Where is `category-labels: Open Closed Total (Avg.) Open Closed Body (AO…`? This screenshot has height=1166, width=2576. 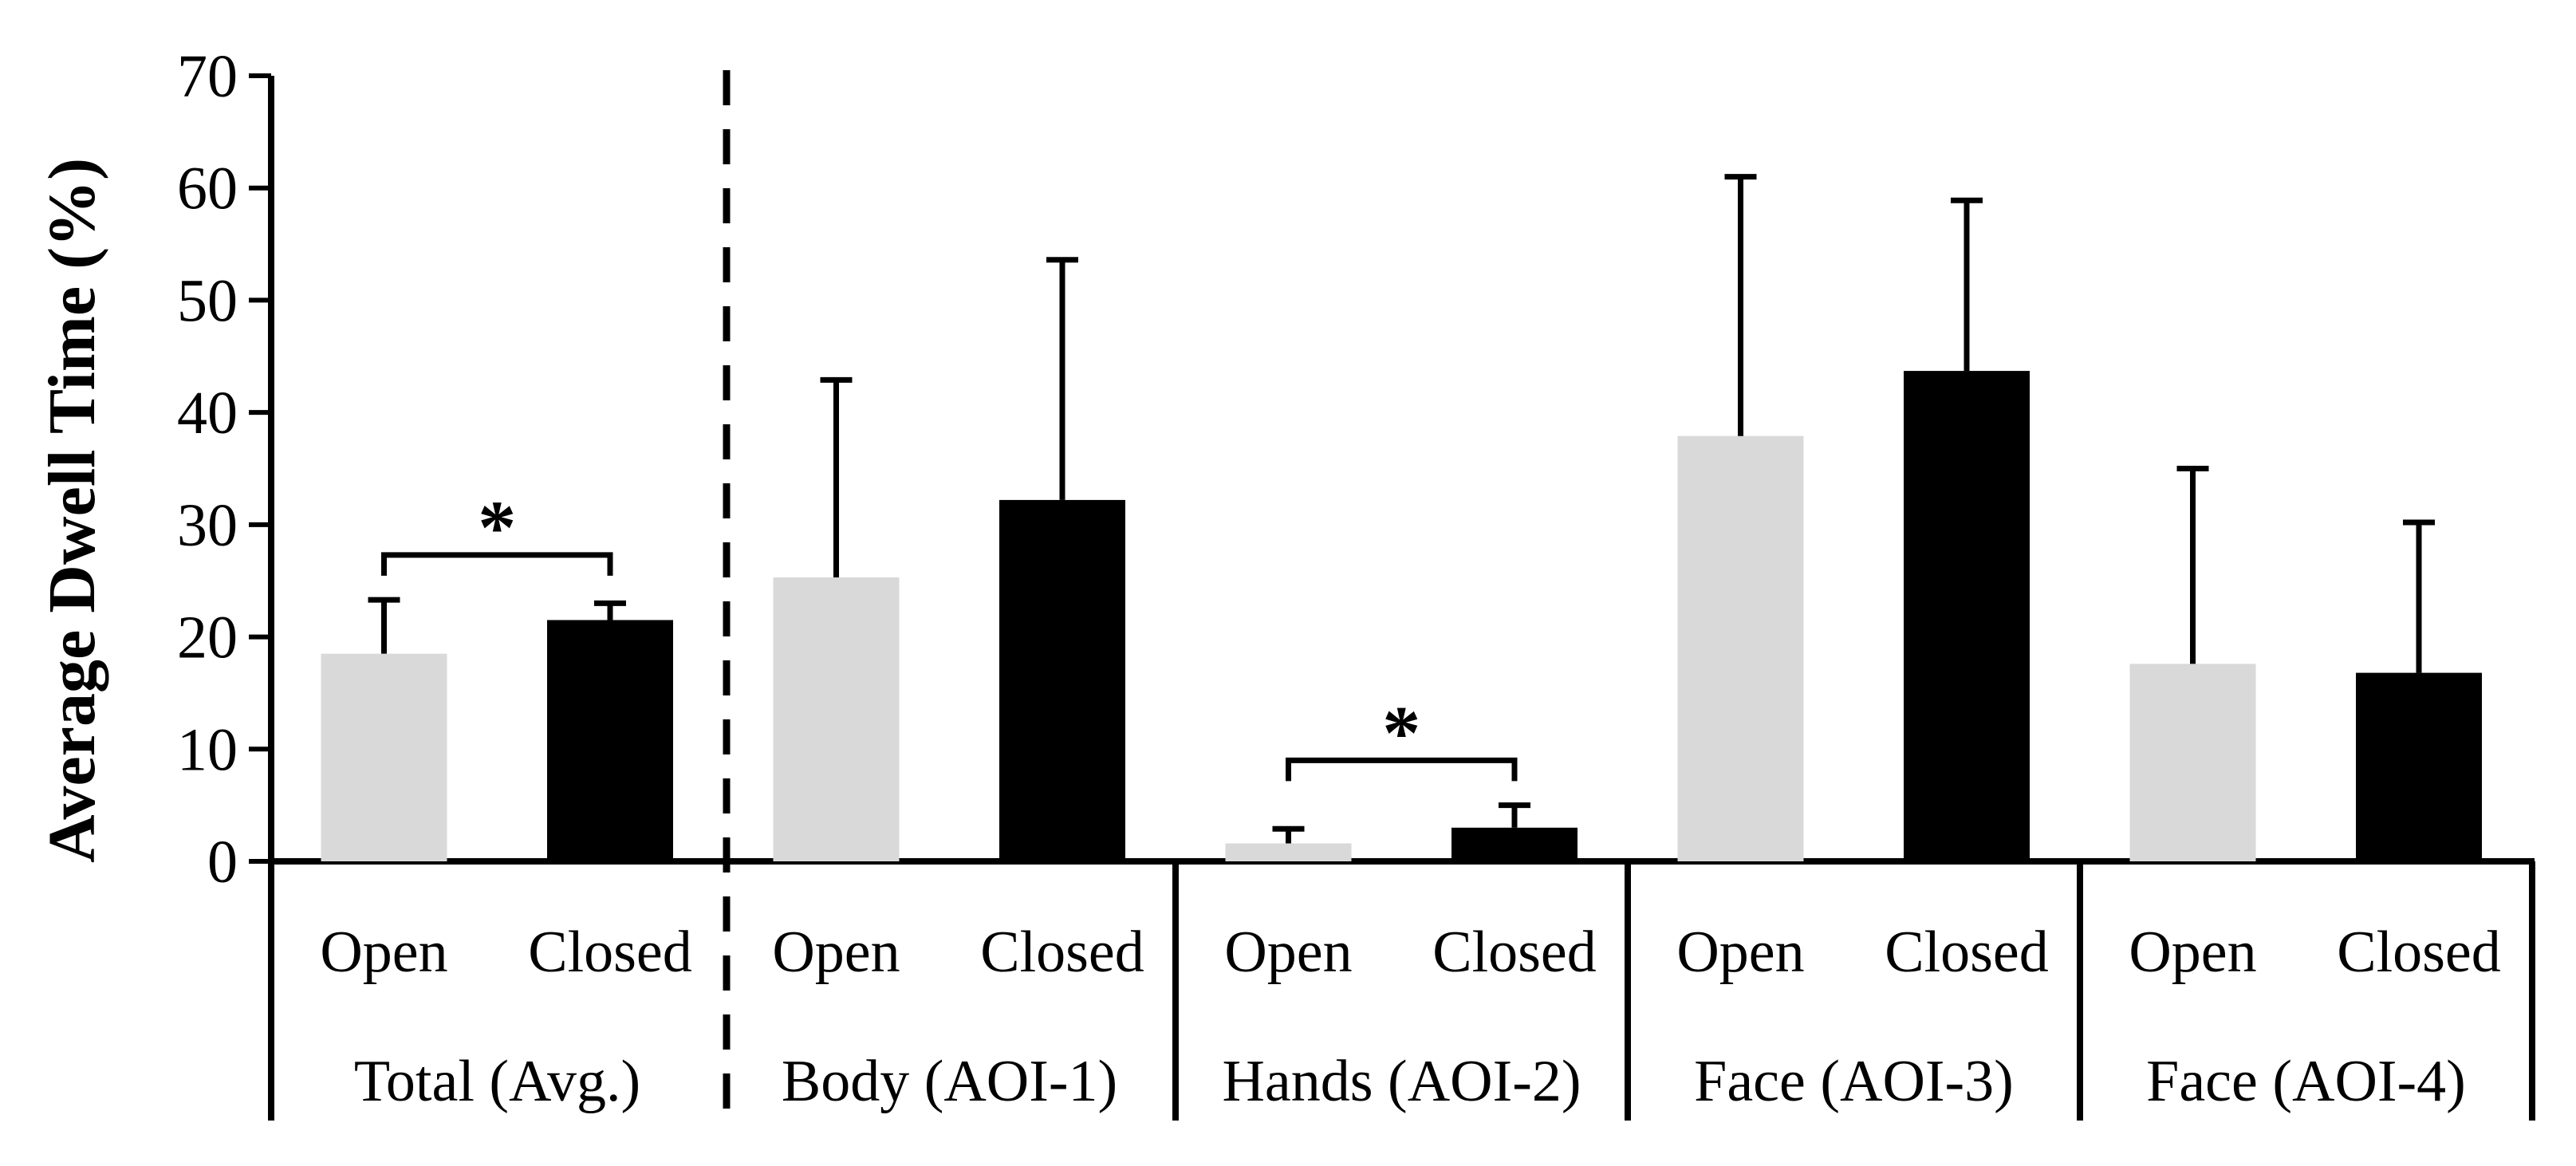 category-labels: Open Closed Total (Avg.) Open Closed Body (AO… is located at coordinates (1410, 1017).